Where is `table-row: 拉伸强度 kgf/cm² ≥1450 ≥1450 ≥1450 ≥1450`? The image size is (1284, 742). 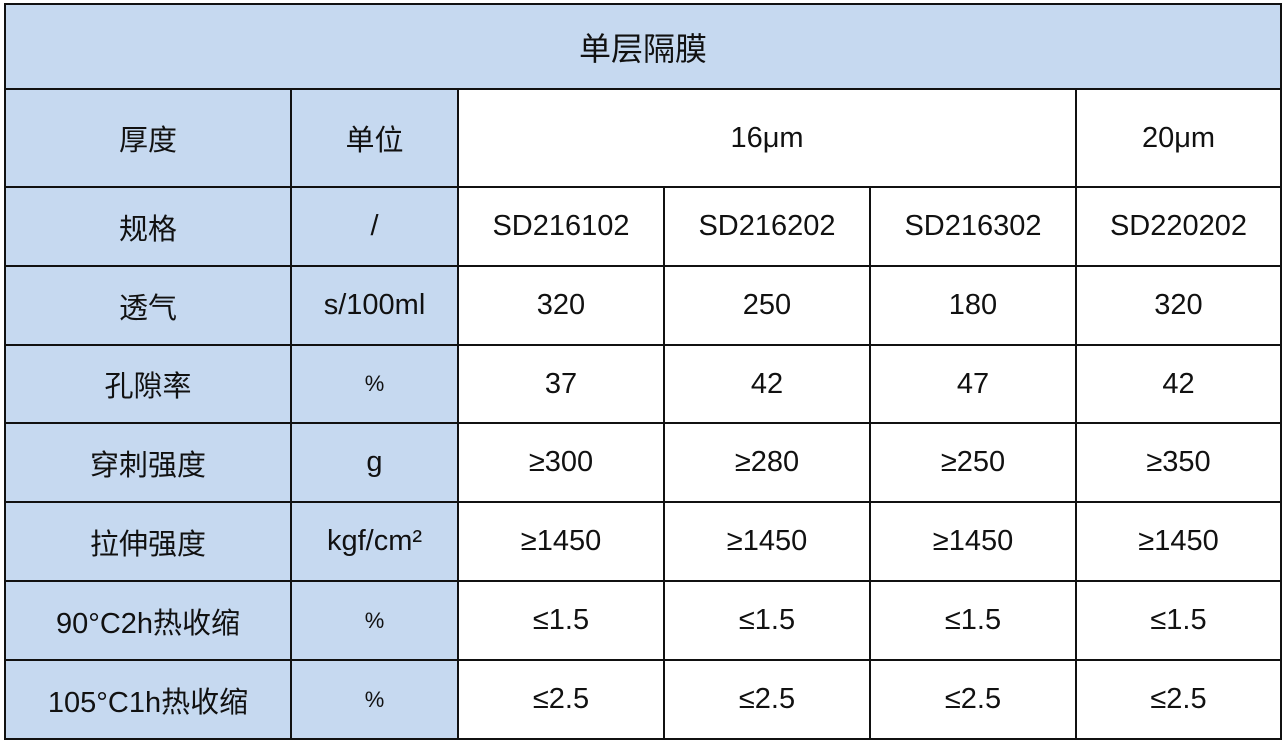 table-row: 拉伸强度 kgf/cm² ≥1450 ≥1450 ≥1450 ≥1450 is located at coordinates (643, 541).